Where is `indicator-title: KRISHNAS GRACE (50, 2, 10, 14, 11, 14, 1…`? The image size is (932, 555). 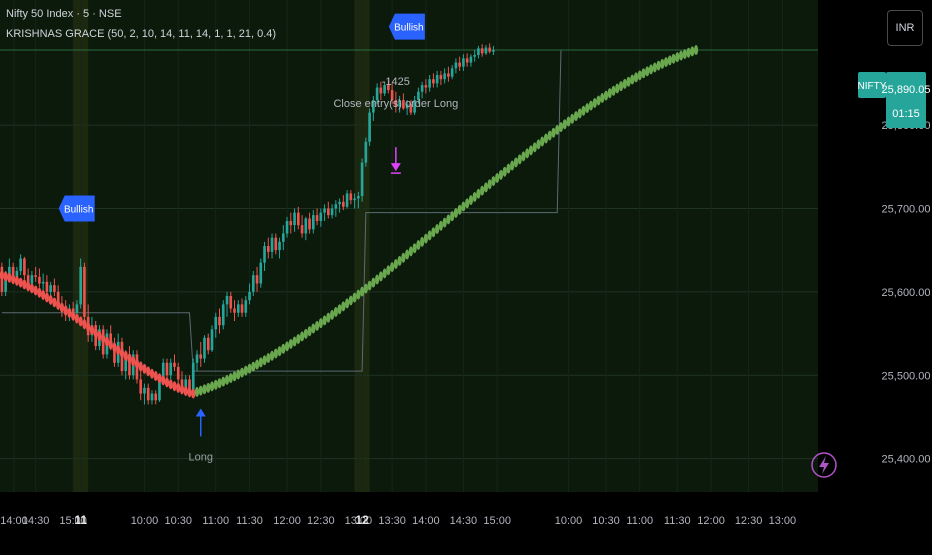
indicator-title: KRISHNAS GRACE (50, 2, 10, 14, 11, 14, 1… is located at coordinates (141, 34).